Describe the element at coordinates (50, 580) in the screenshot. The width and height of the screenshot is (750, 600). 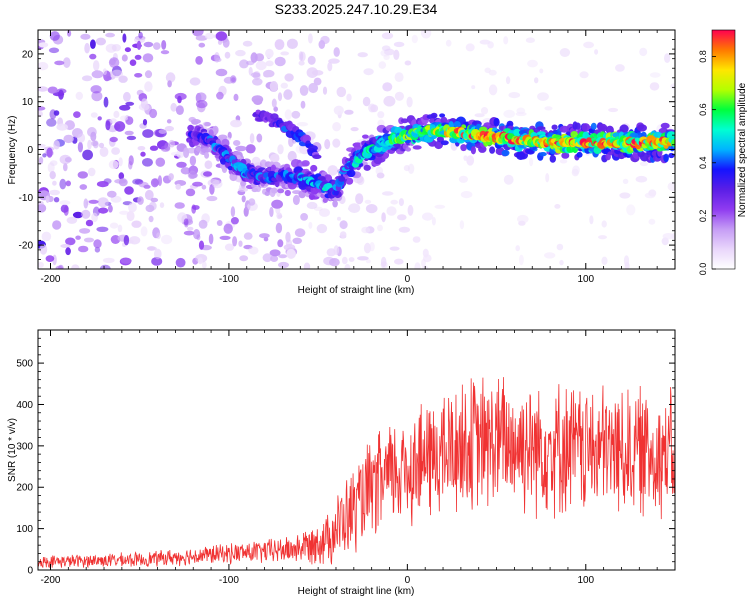
I see `x-tick-label: -200` at that location.